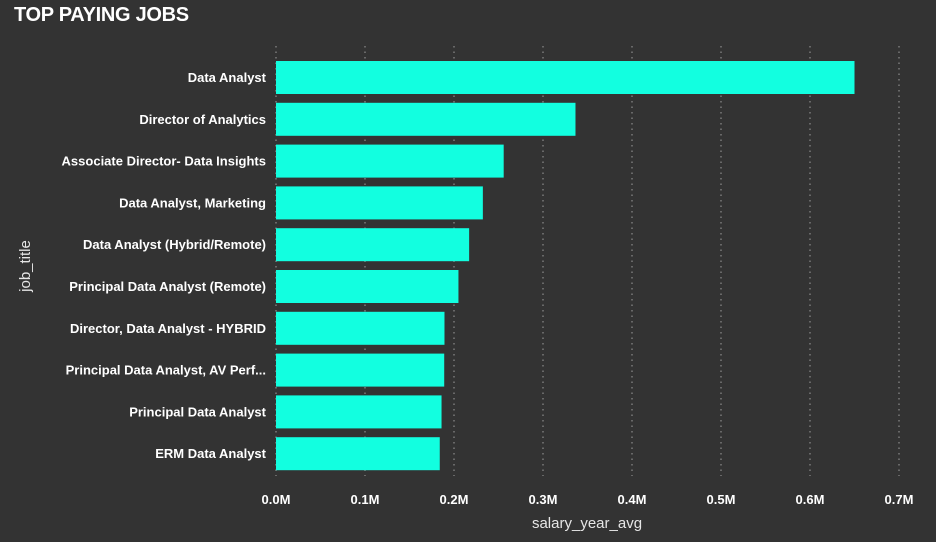 The height and width of the screenshot is (542, 936). Describe the element at coordinates (227, 77) in the screenshot. I see `category-label: Data Analyst` at that location.